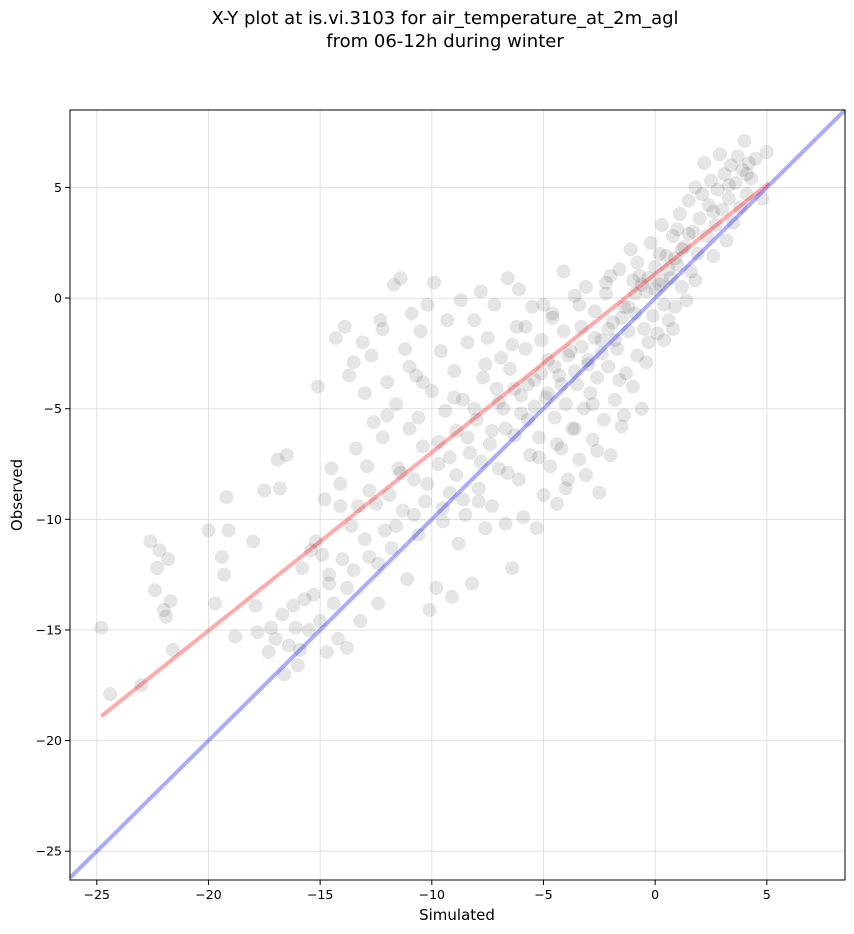 The width and height of the screenshot is (854, 934). I want to click on x-tick-label: 5, so click(767, 894).